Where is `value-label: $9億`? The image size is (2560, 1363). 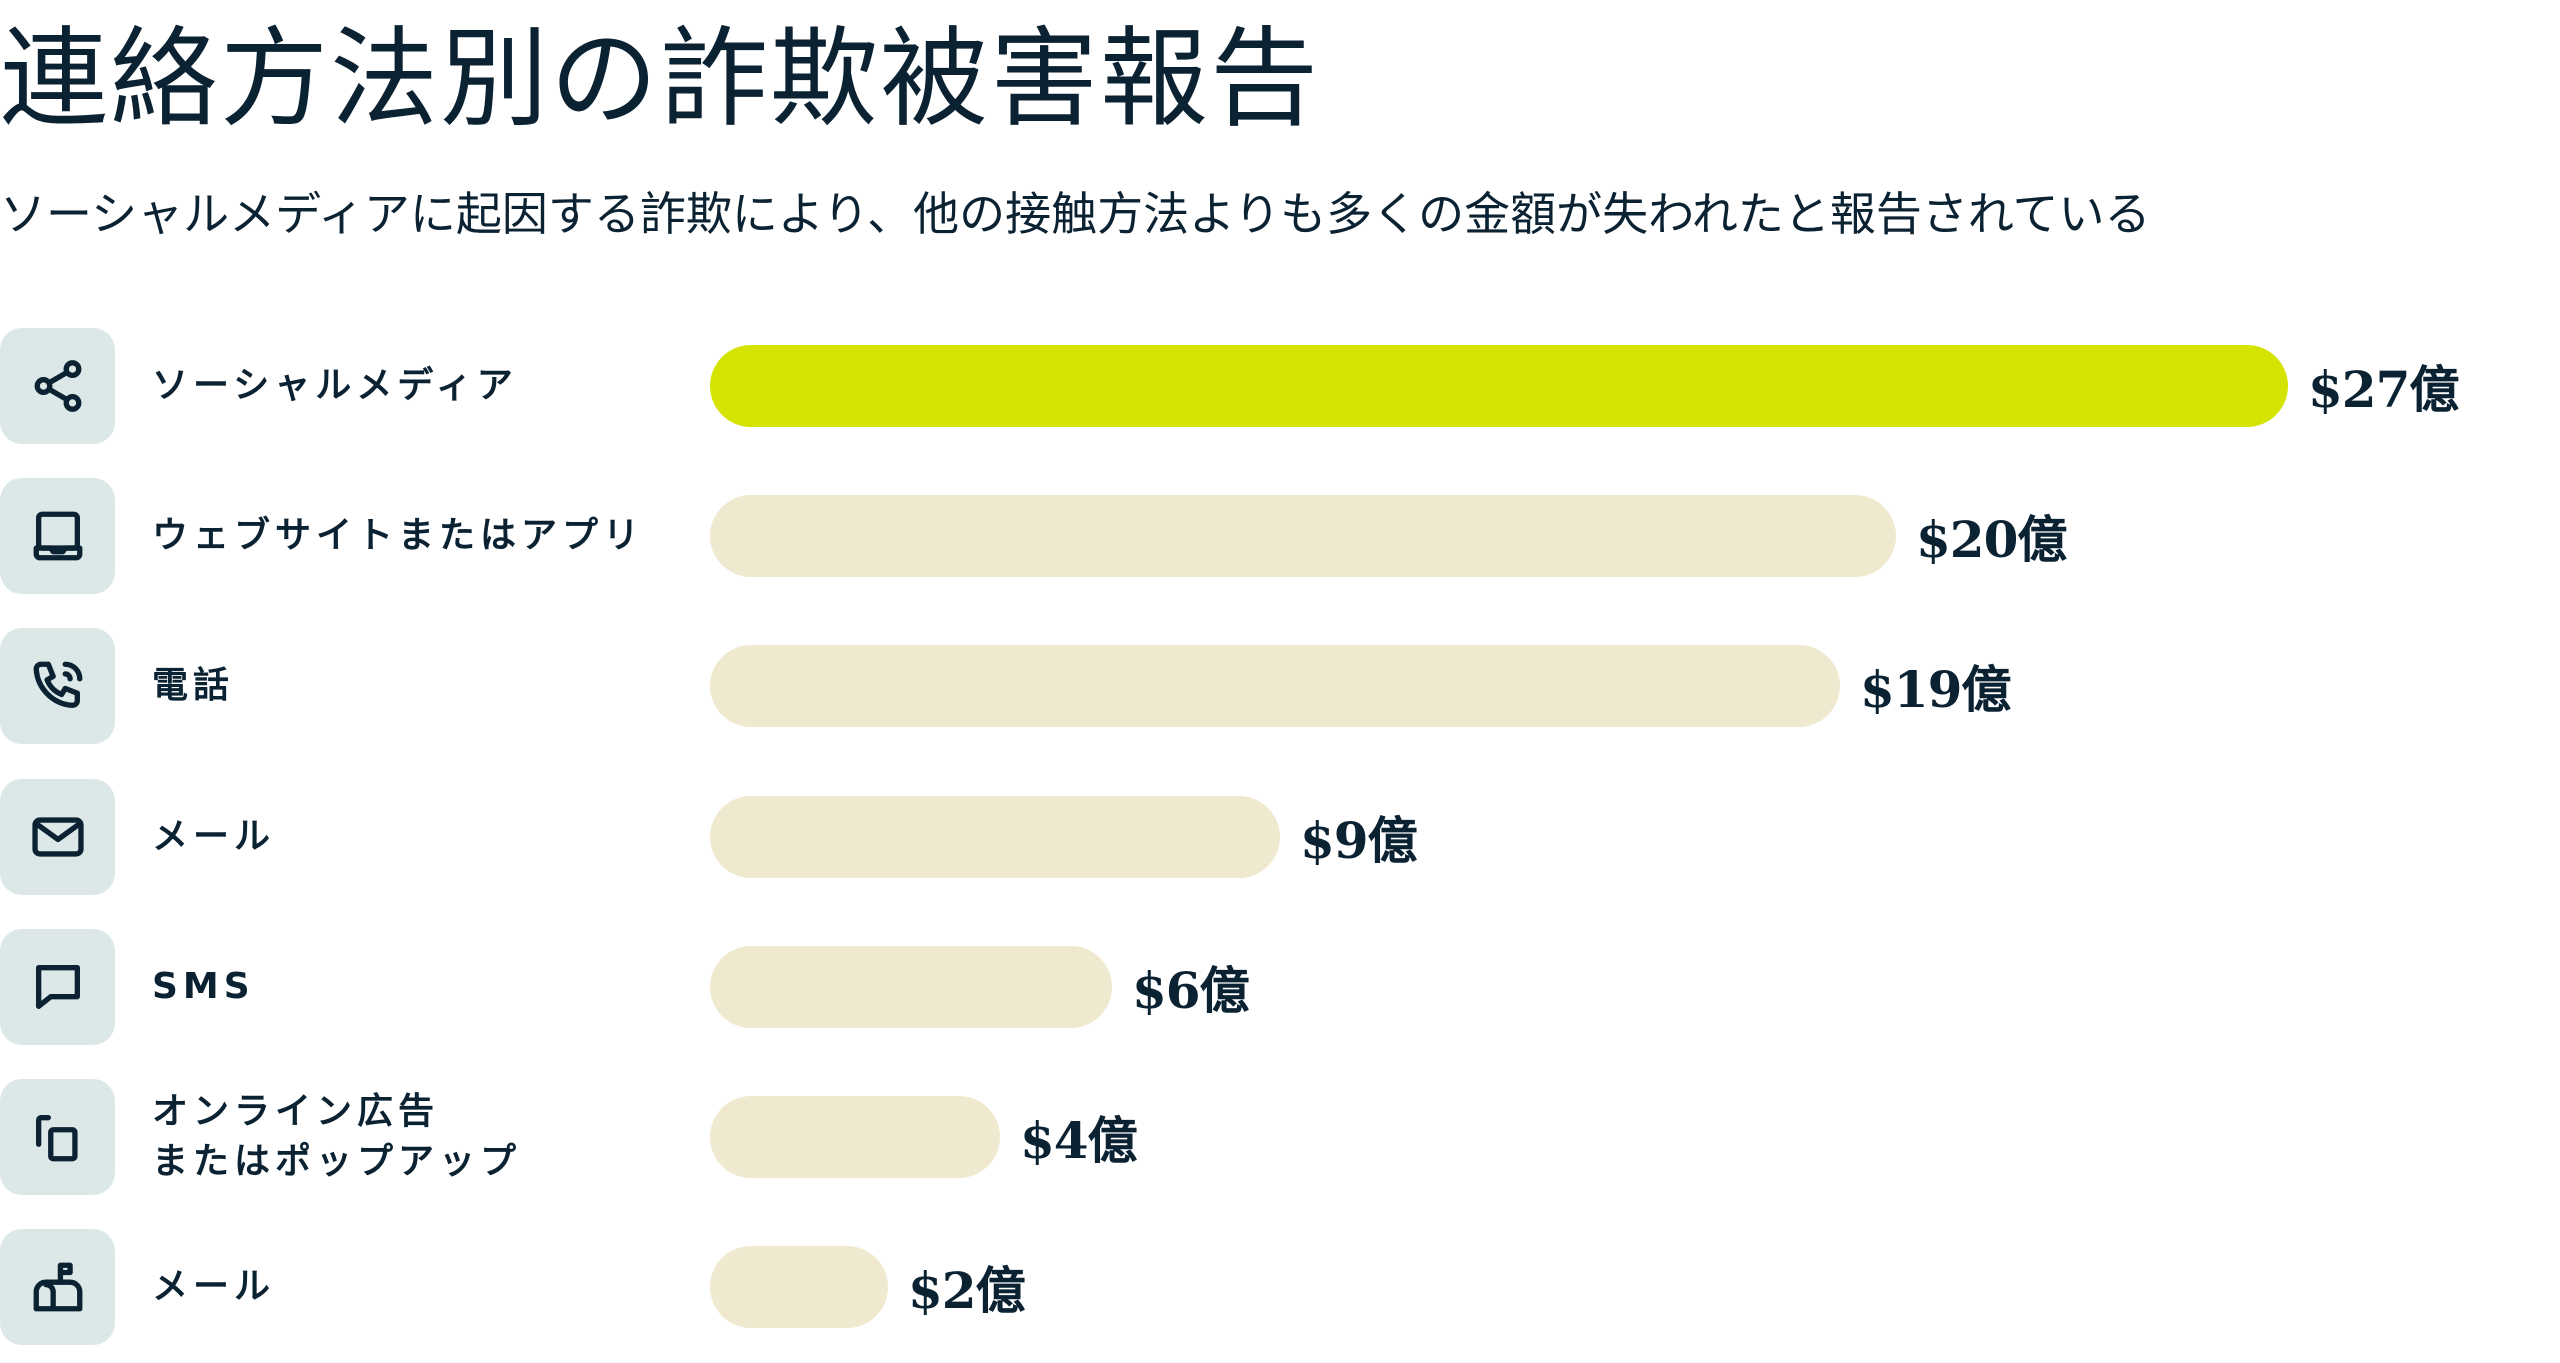 value-label: $9億 is located at coordinates (1359, 840).